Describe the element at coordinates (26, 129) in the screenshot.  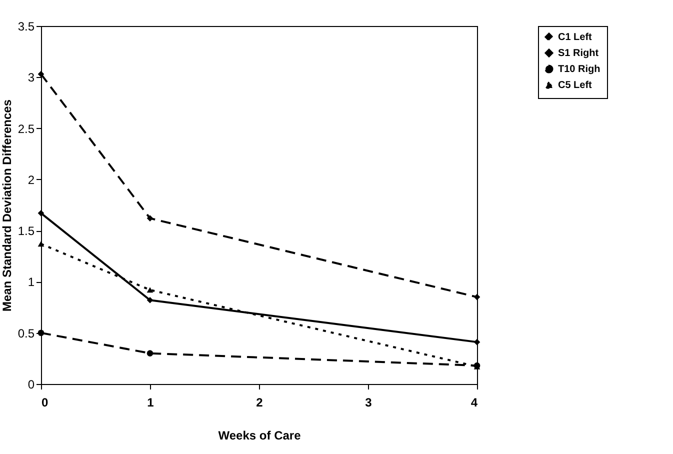
I see `y-tick-label: 2.5` at that location.